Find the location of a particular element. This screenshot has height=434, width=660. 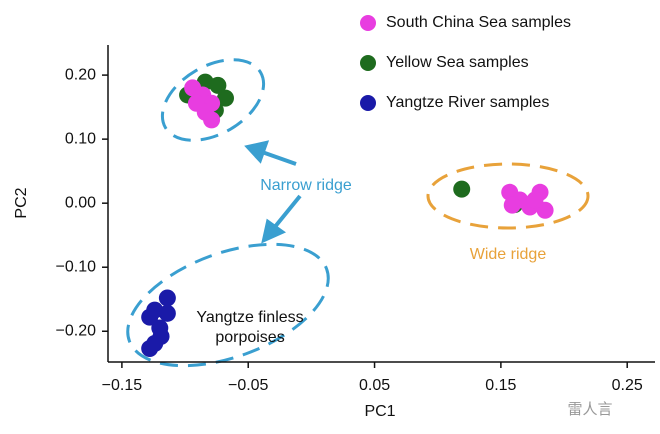

porpoise-label: Yangtze finless is located at coordinates (249, 317).